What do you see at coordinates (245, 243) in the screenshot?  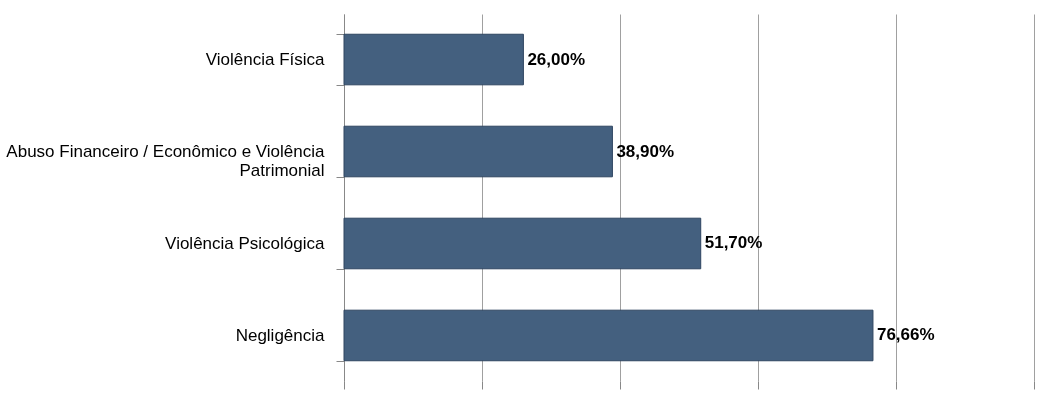 I see `y-tick-label: Violência Psicológica` at bounding box center [245, 243].